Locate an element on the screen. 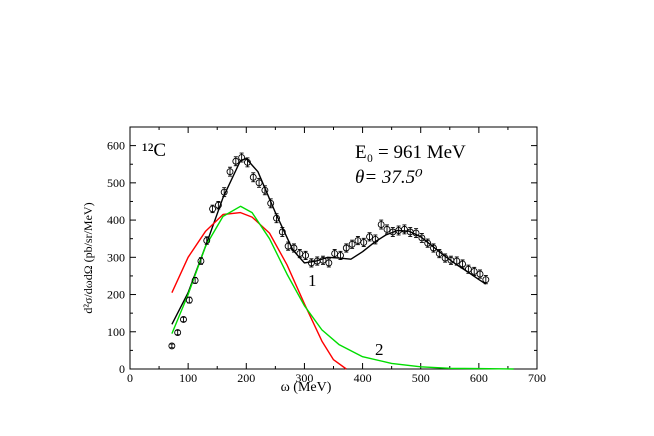  nucleus-label: ¹²C is located at coordinates (154, 150).